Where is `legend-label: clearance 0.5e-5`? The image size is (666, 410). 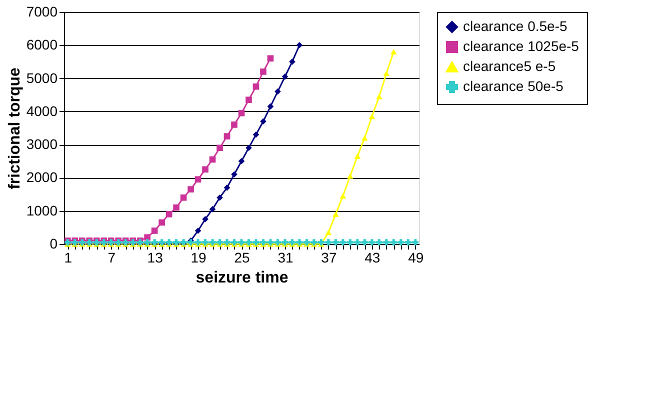 legend-label: clearance 0.5e-5 is located at coordinates (515, 26).